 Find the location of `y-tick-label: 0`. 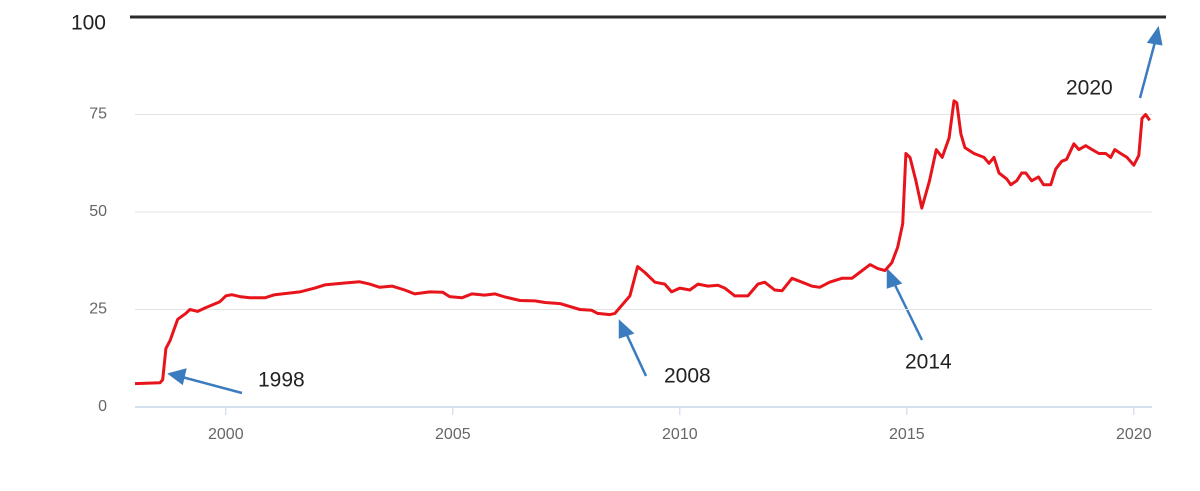

y-tick-label: 0 is located at coordinates (102, 406).